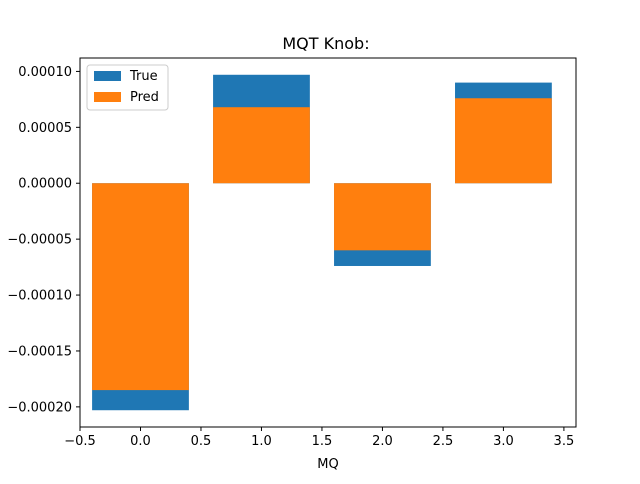 Image resolution: width=640 pixels, height=484 pixels. I want to click on y-tick-label-0: 0.00010, so click(45, 72).